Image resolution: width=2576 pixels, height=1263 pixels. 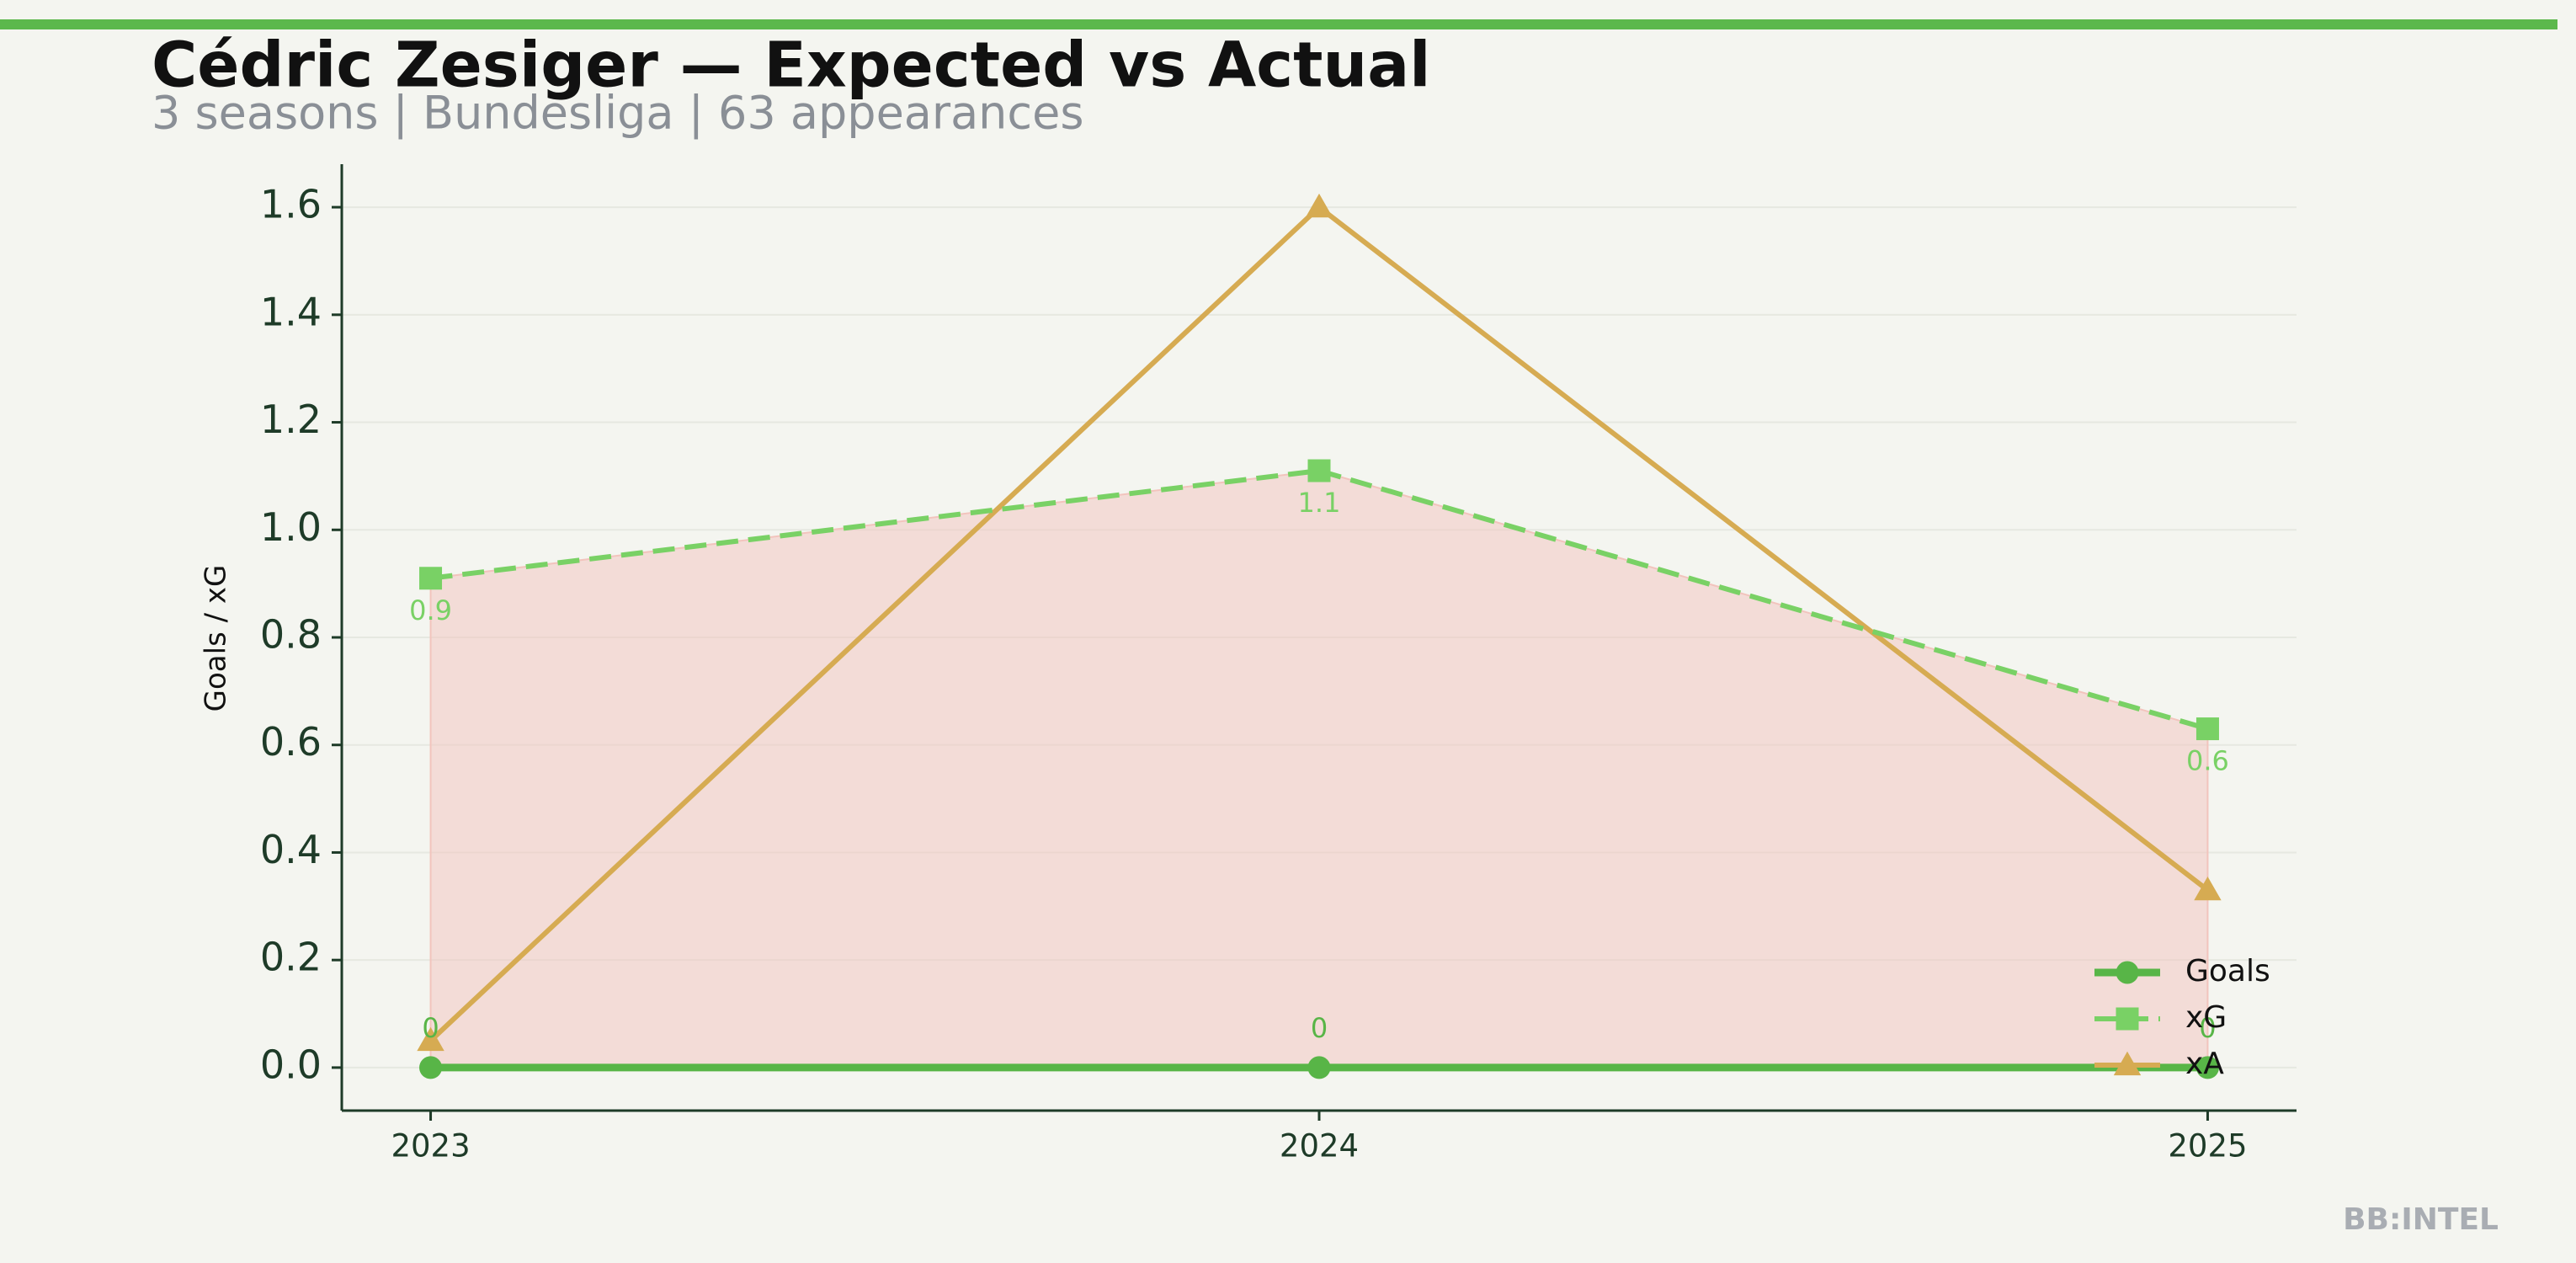 What do you see at coordinates (2208, 761) in the screenshot?
I see `data-label: 0.6` at bounding box center [2208, 761].